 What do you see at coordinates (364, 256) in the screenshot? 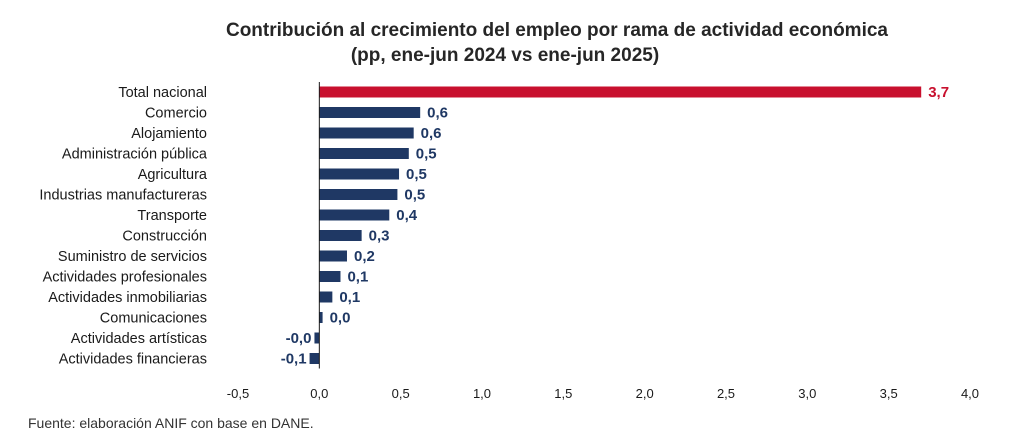
I see `data-label: 0,2` at bounding box center [364, 256].